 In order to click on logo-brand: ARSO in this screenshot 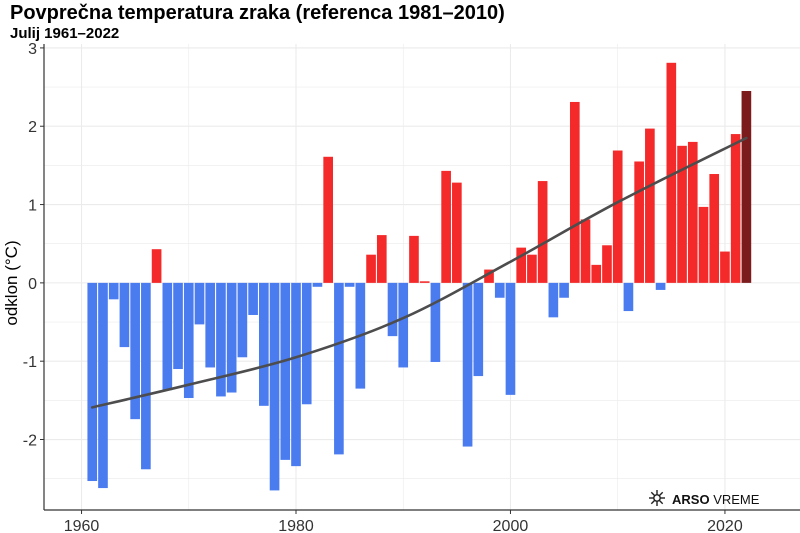, I will do `click(691, 499)`.